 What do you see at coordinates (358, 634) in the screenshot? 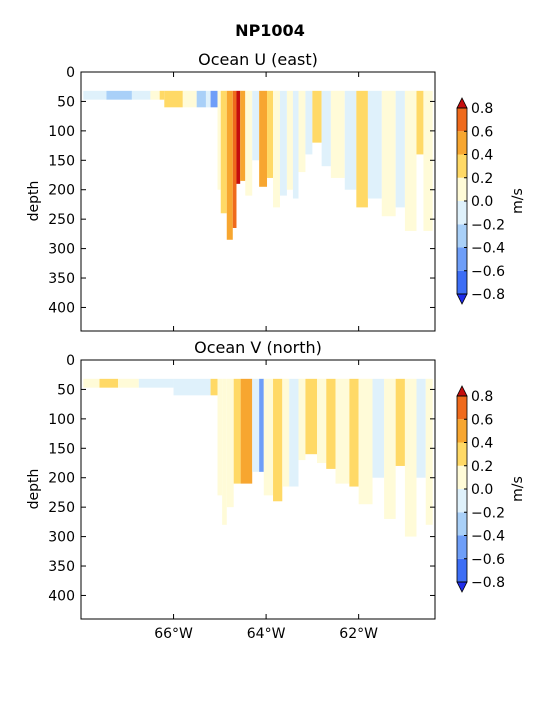
I see `x-tick-label: 62°W` at bounding box center [358, 634].